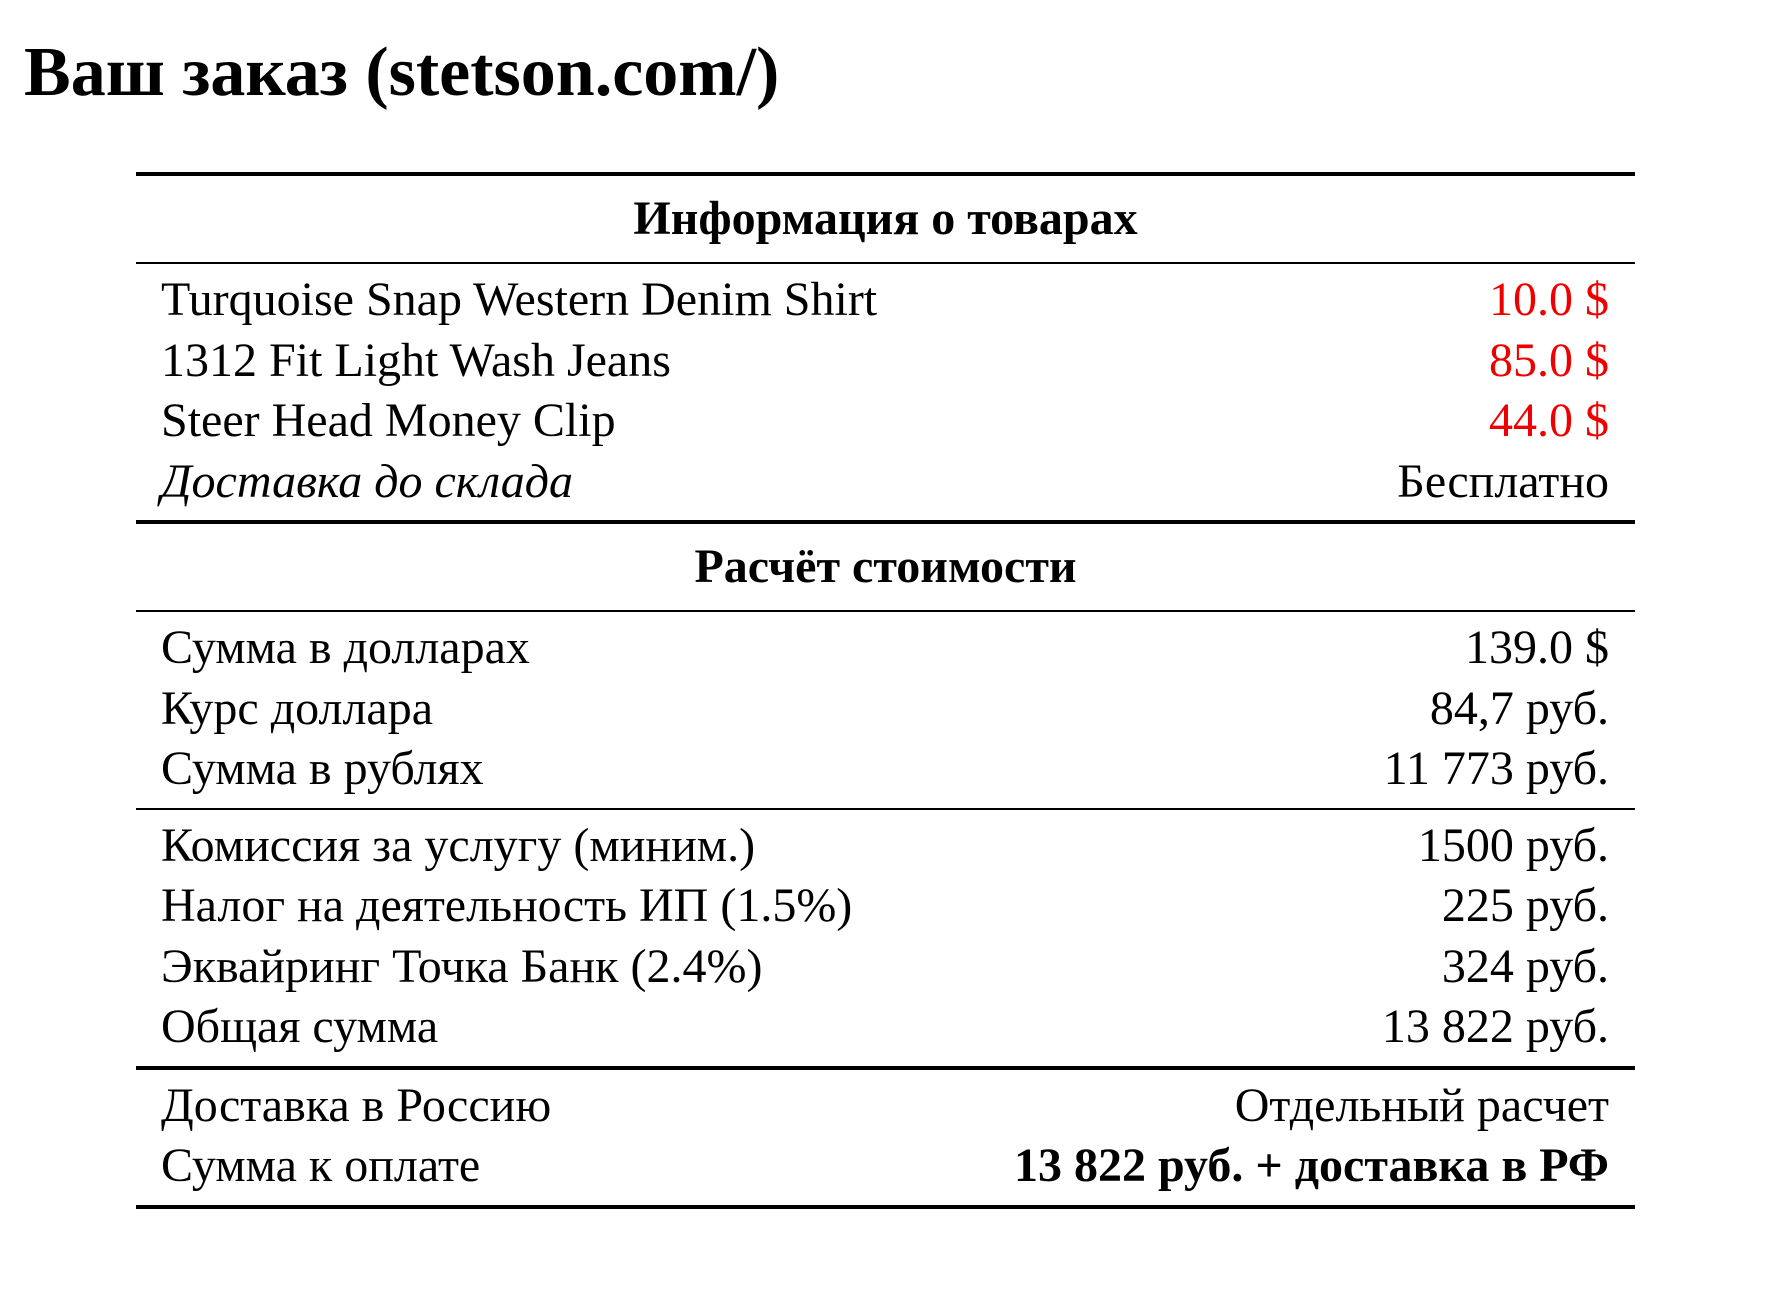 This screenshot has width=1775, height=1309. What do you see at coordinates (885, 1106) in the screenshot?
I see `russia-shipping-row: Доставка в Россию Отдельный расчет` at bounding box center [885, 1106].